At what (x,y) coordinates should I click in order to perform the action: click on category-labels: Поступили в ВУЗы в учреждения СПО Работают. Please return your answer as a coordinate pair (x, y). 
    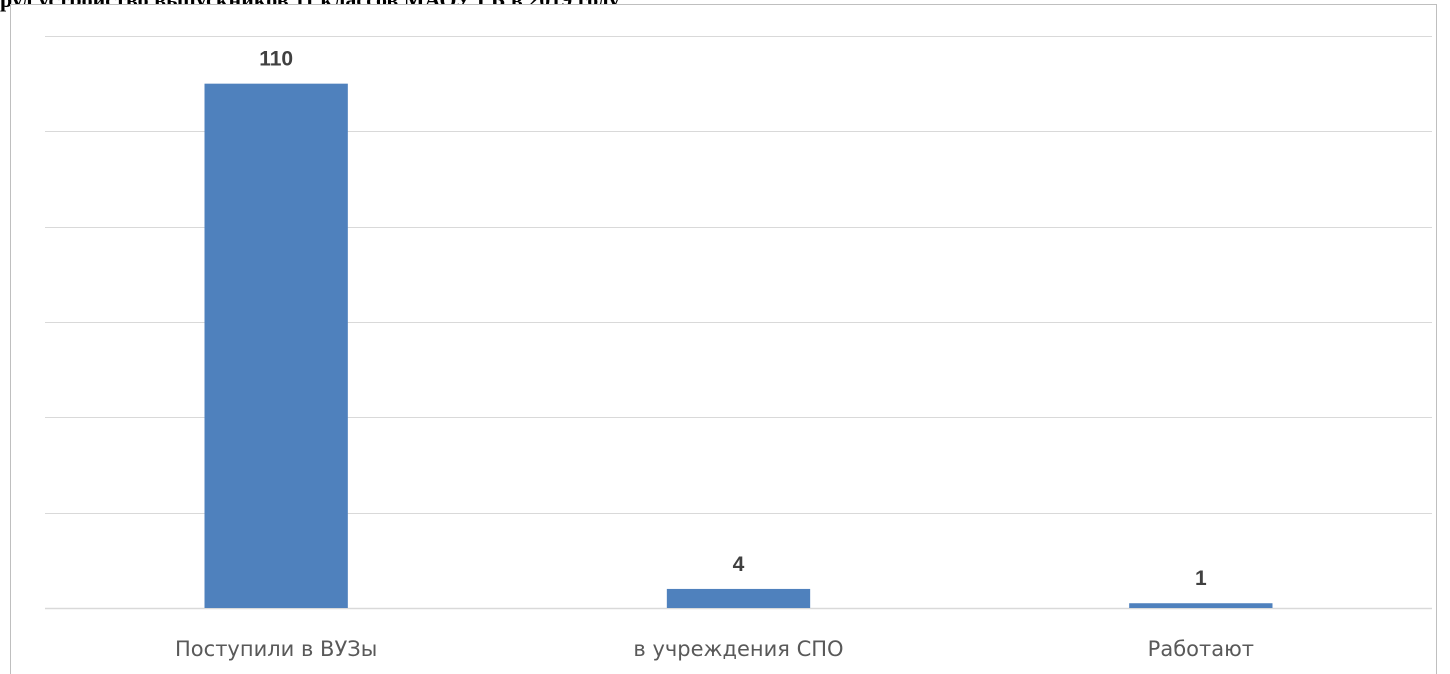
    Looking at the image, I should click on (714, 649).